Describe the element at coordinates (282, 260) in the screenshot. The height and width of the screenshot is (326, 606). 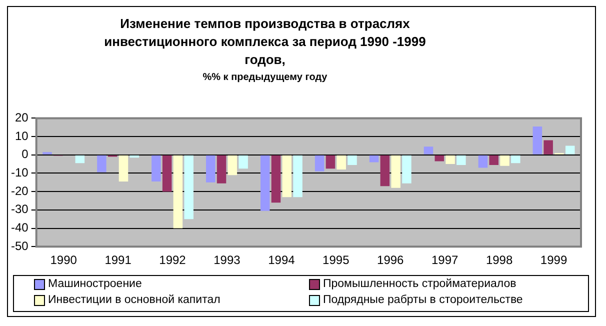
I see `x-tick-label: 1994` at that location.